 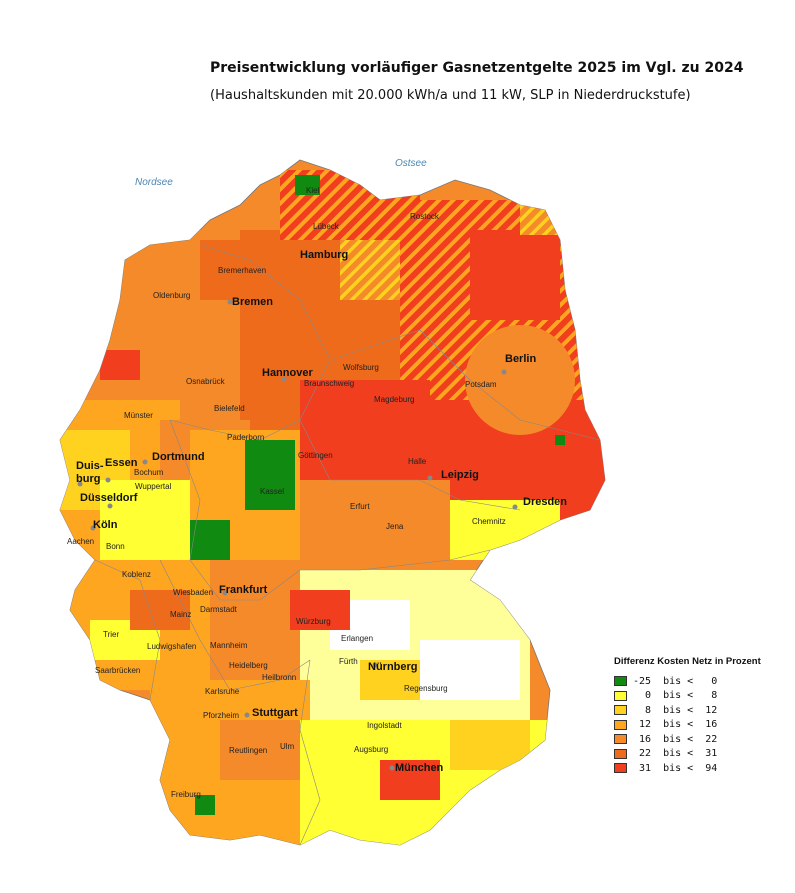 What do you see at coordinates (229, 645) in the screenshot?
I see `city-label: Mannheim` at bounding box center [229, 645].